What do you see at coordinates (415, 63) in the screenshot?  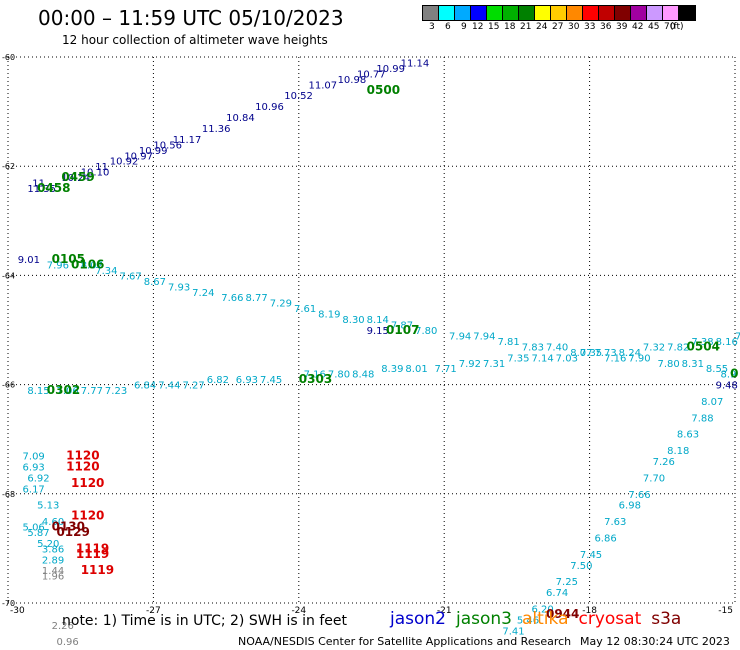 I see `data-label: 11.14` at bounding box center [415, 63].